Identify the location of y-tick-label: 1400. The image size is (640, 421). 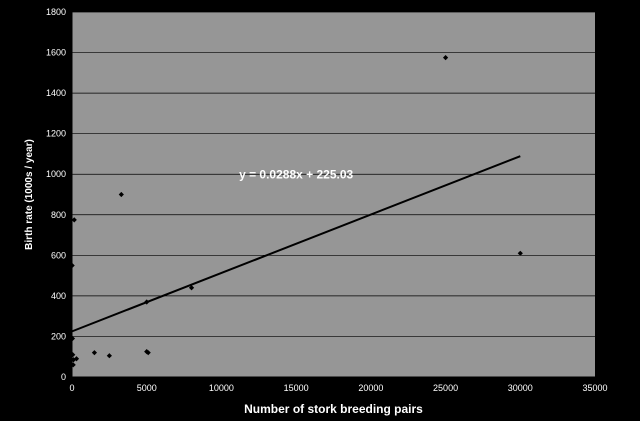
(56, 93).